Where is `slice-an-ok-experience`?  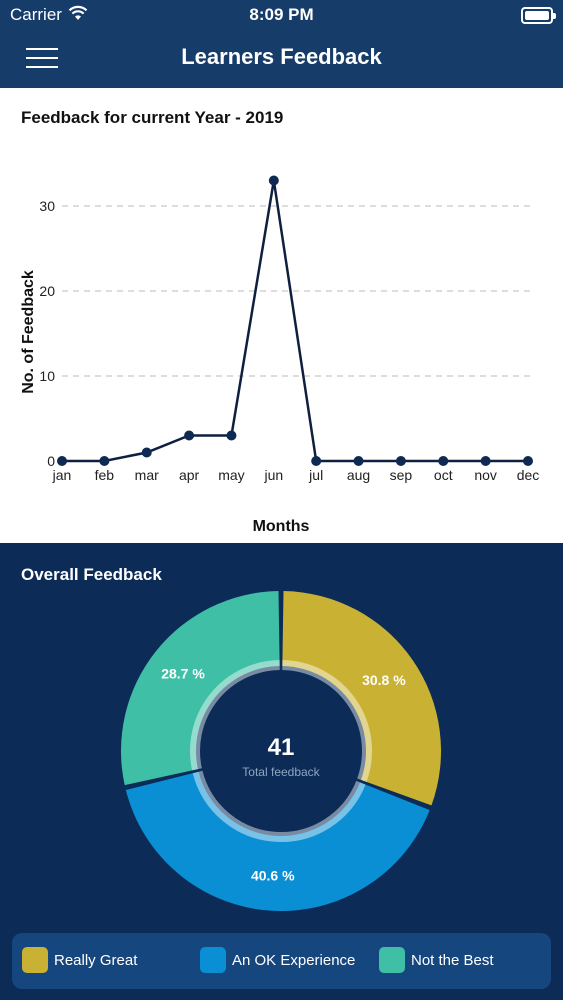 slice-an-ok-experience is located at coordinates (277, 841).